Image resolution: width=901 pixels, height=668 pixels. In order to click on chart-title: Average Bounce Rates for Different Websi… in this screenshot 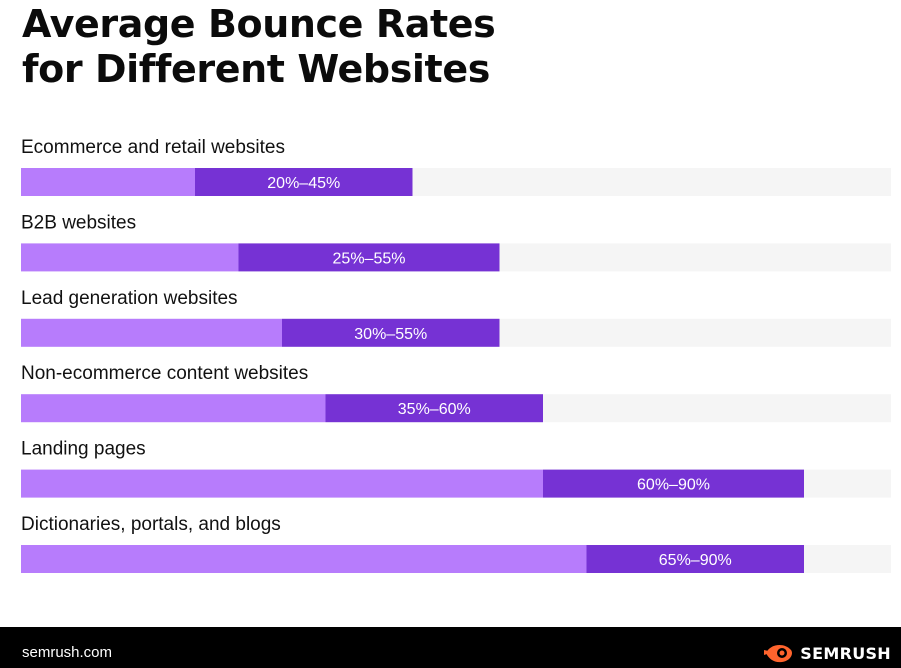, I will do `click(452, 47)`.